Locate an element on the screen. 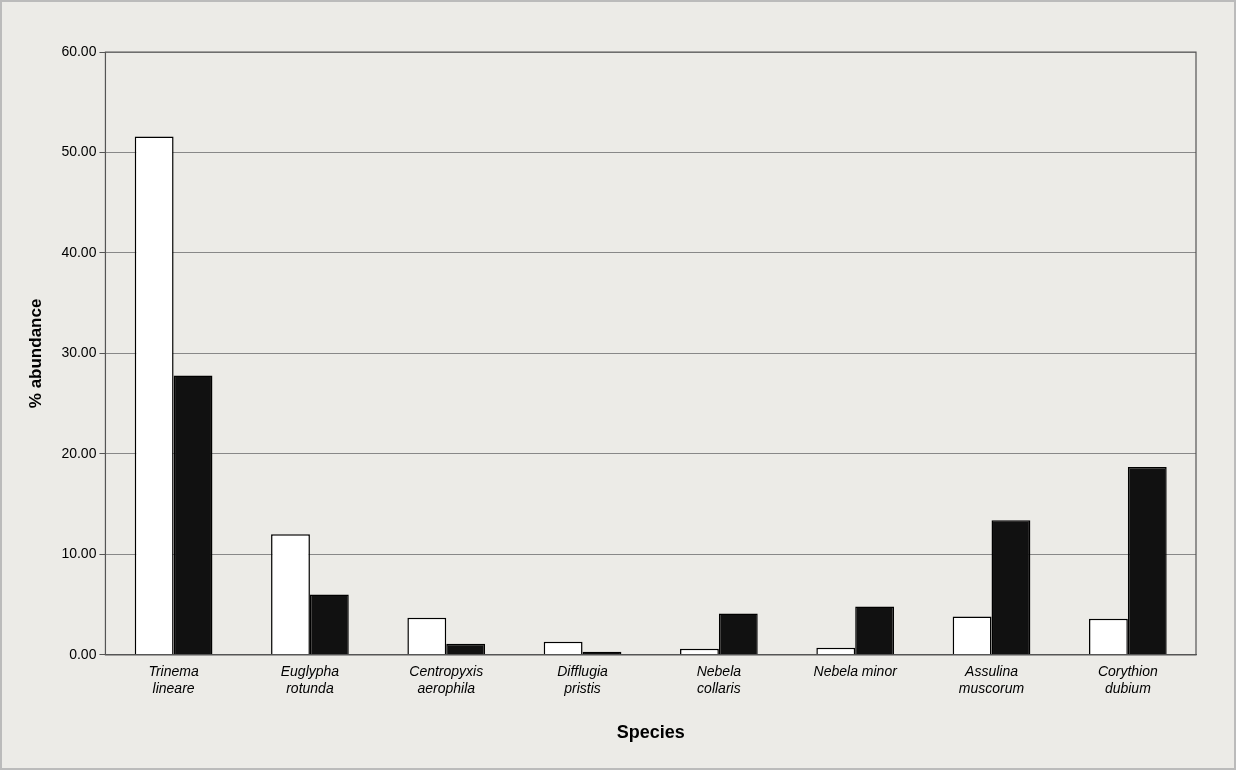 Image resolution: width=1236 pixels, height=770 pixels. x-tick-label: Trinema lineare is located at coordinates (173, 679).